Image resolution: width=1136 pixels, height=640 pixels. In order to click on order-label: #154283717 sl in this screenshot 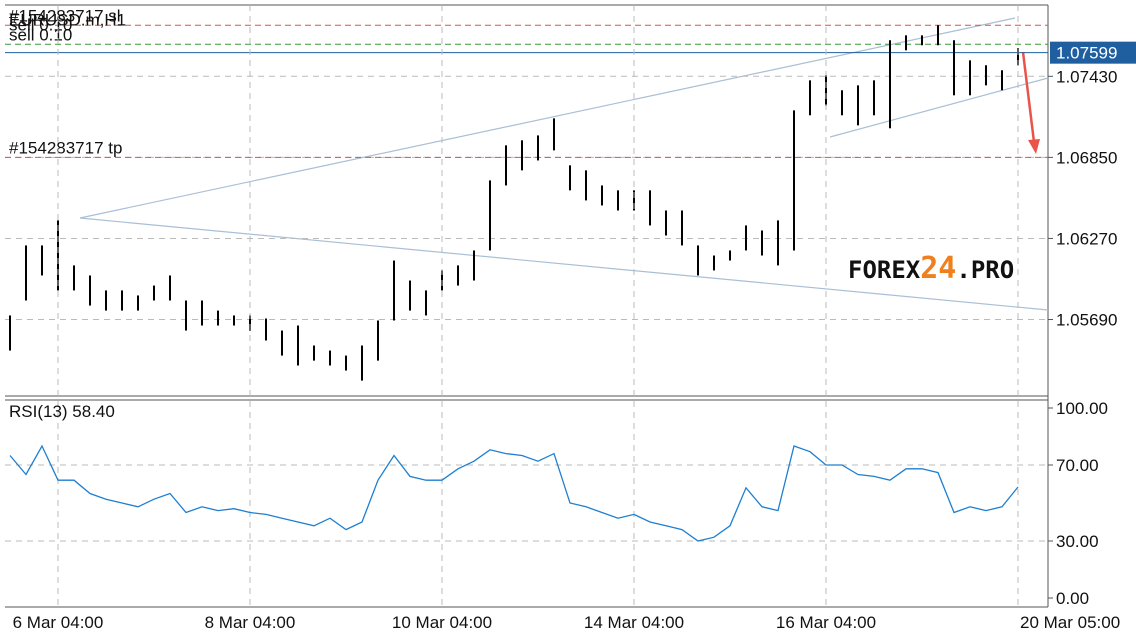, I will do `click(65, 15)`.